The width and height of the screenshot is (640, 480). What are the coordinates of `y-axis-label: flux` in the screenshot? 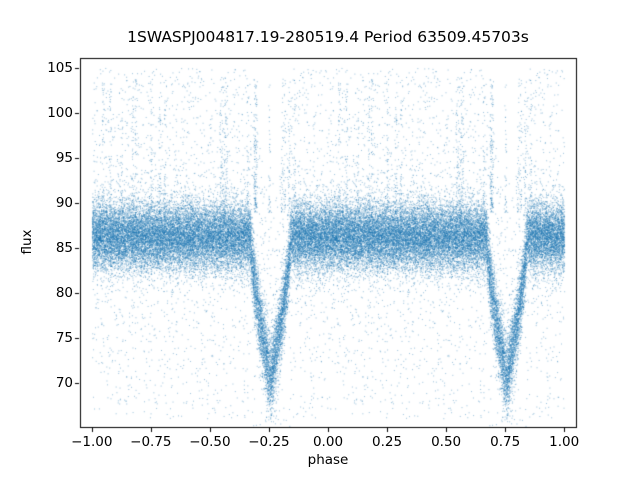 It's located at (27, 242).